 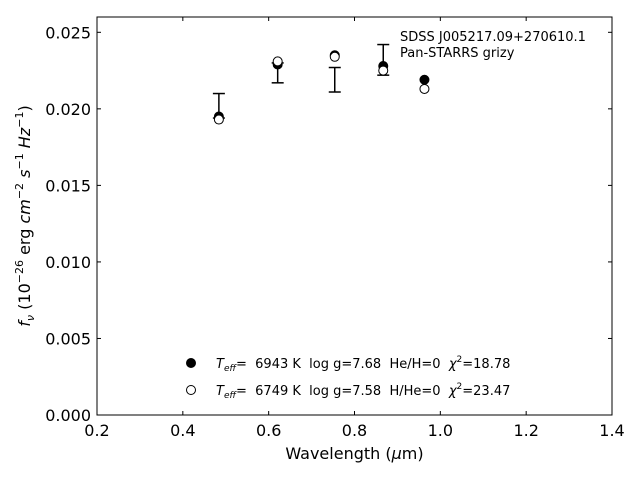 I want to click on object-name: SDSS J005217.09+270610.1, so click(x=493, y=37).